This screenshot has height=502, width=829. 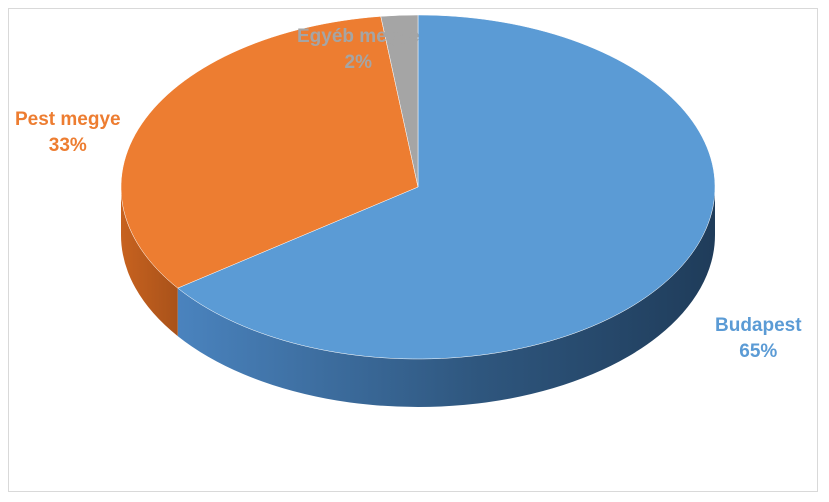 I want to click on label-budapest: Budapest 65%, so click(x=758, y=339).